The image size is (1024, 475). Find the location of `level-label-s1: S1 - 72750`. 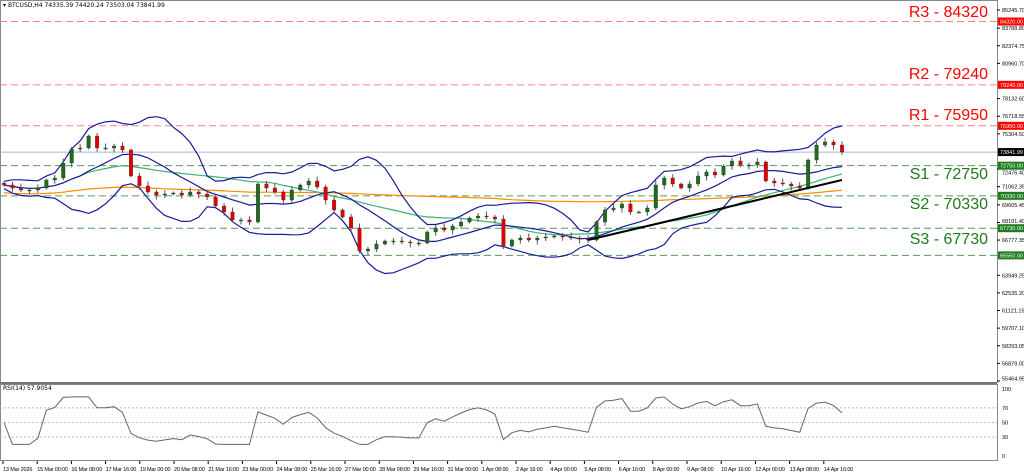

level-label-s1: S1 - 72750 is located at coordinates (948, 174).